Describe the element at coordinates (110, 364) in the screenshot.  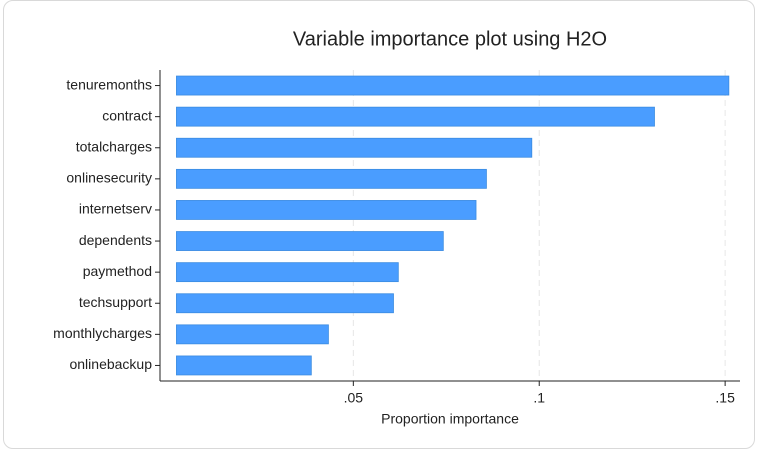
I see `y-tick-label: onlinebackup` at that location.